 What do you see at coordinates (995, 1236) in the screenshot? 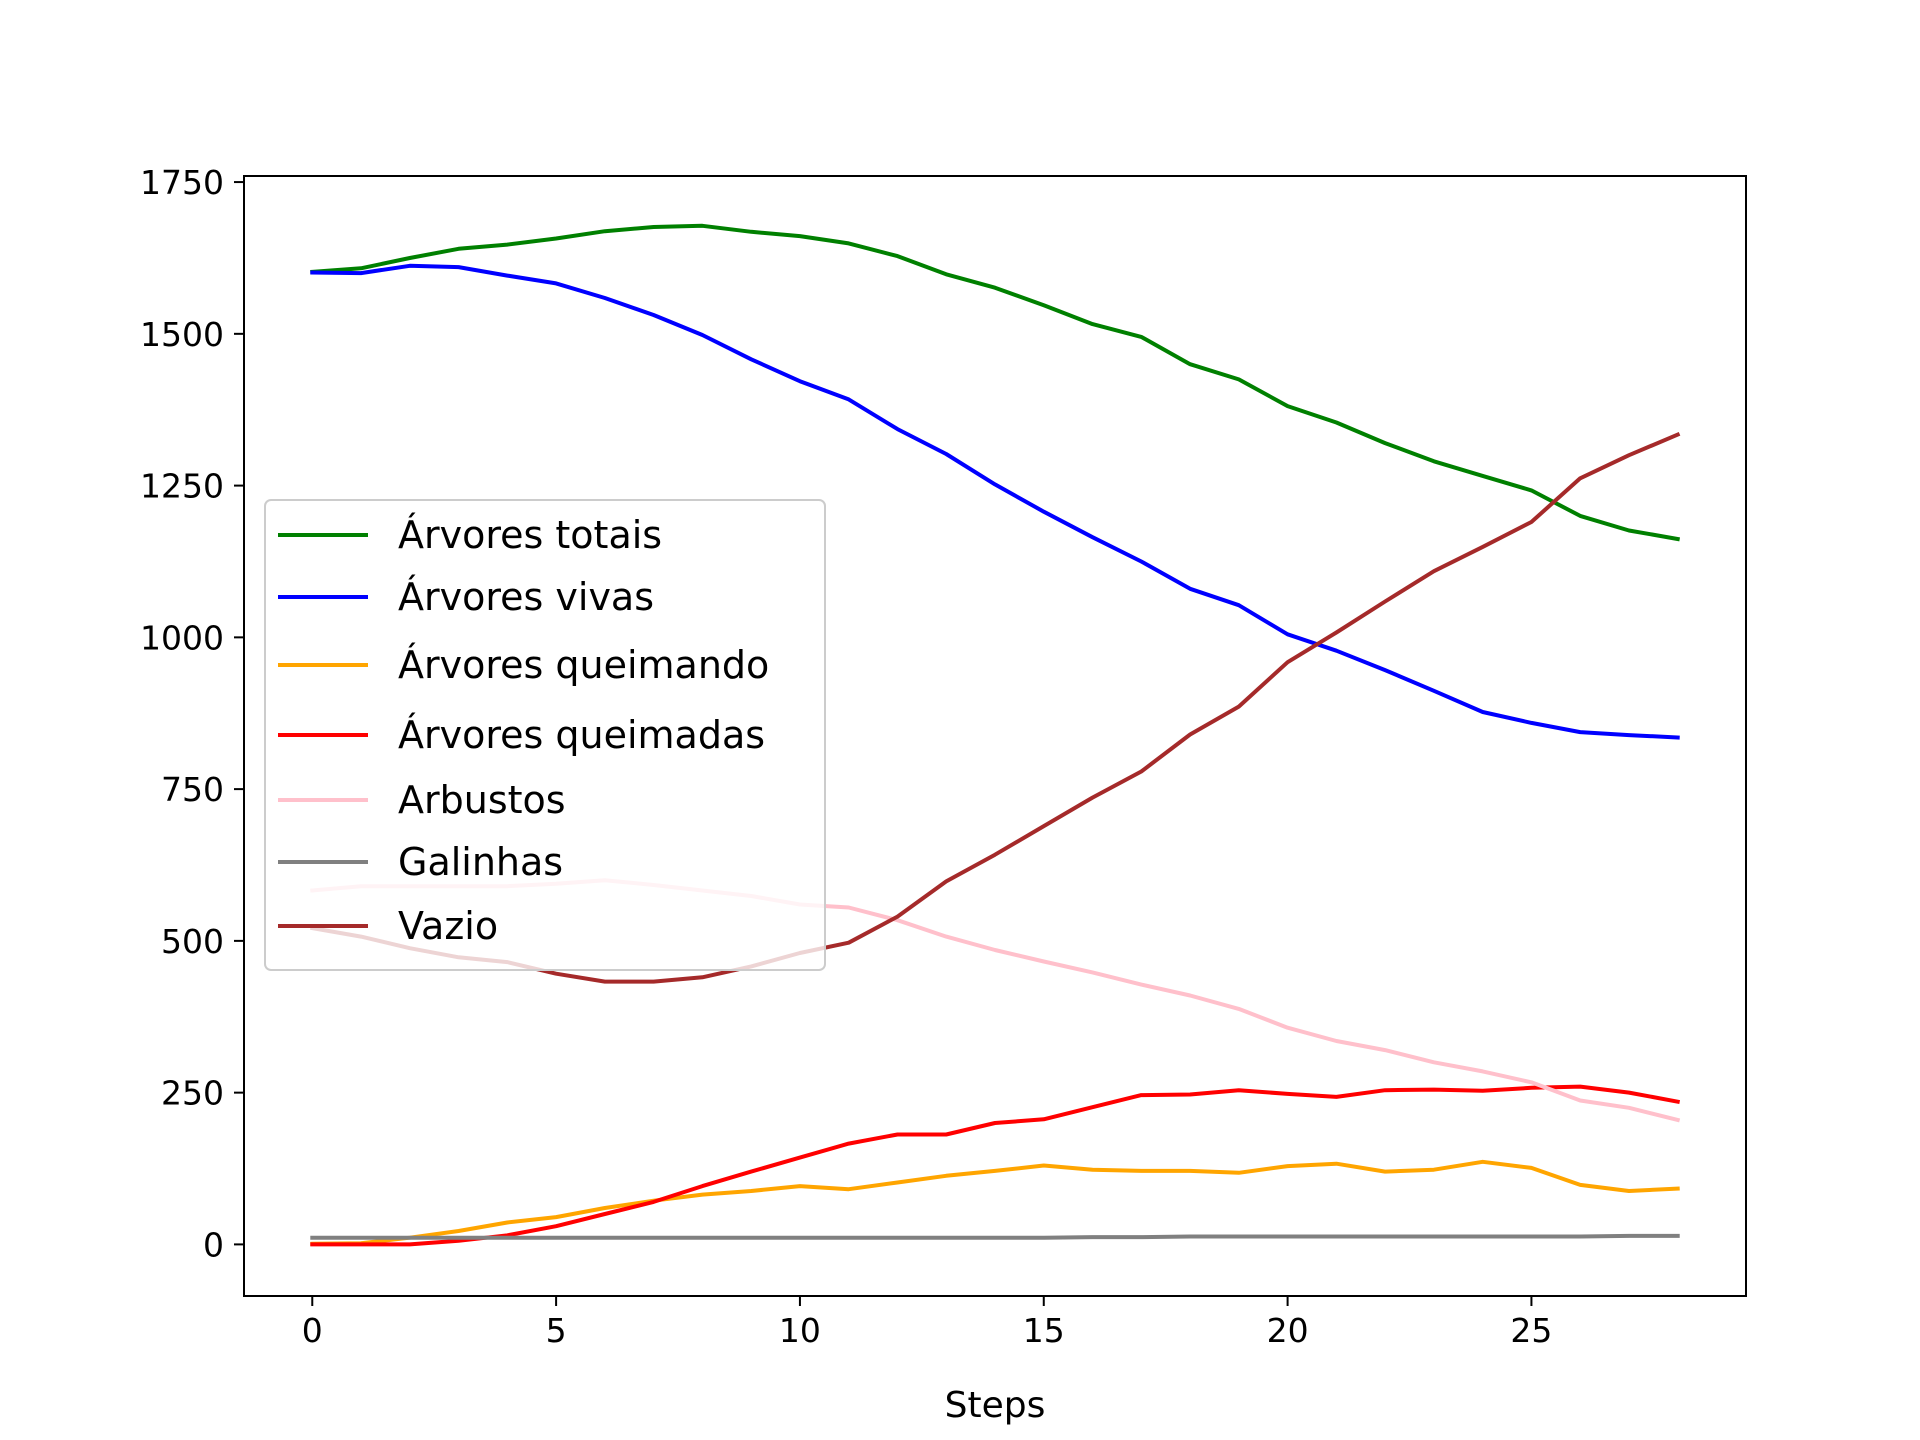
I see `series-line-galinhas` at bounding box center [995, 1236].